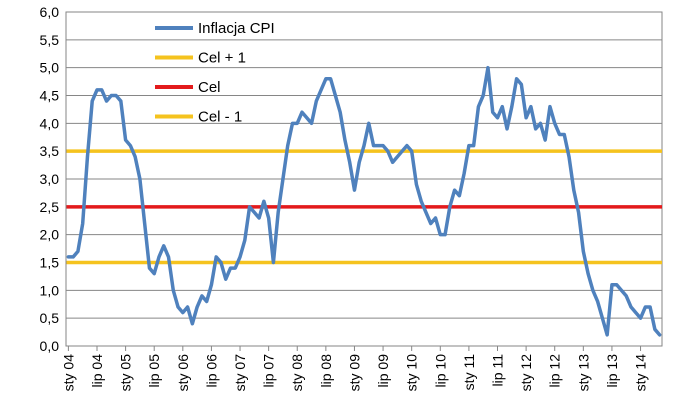 The height and width of the screenshot is (408, 676). Describe the element at coordinates (188, 87) in the screenshot. I see `legend-target: Cel` at that location.